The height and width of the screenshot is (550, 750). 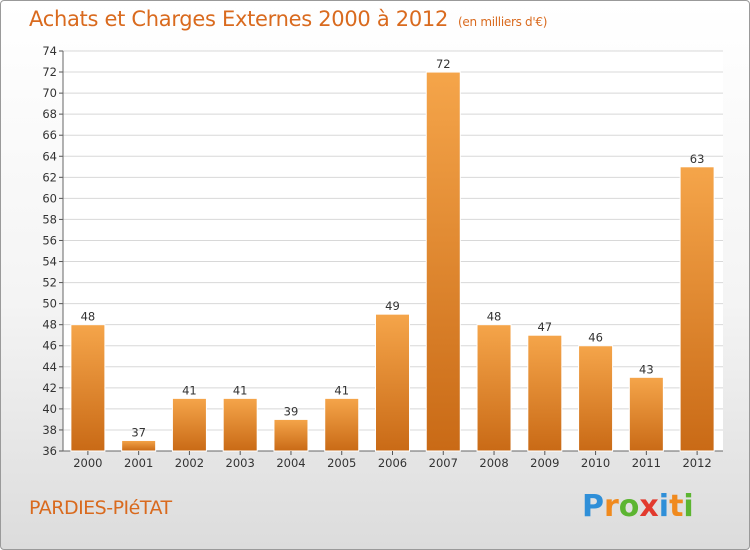 What do you see at coordinates (49, 114) in the screenshot?
I see `y-tick-label: 68` at bounding box center [49, 114].